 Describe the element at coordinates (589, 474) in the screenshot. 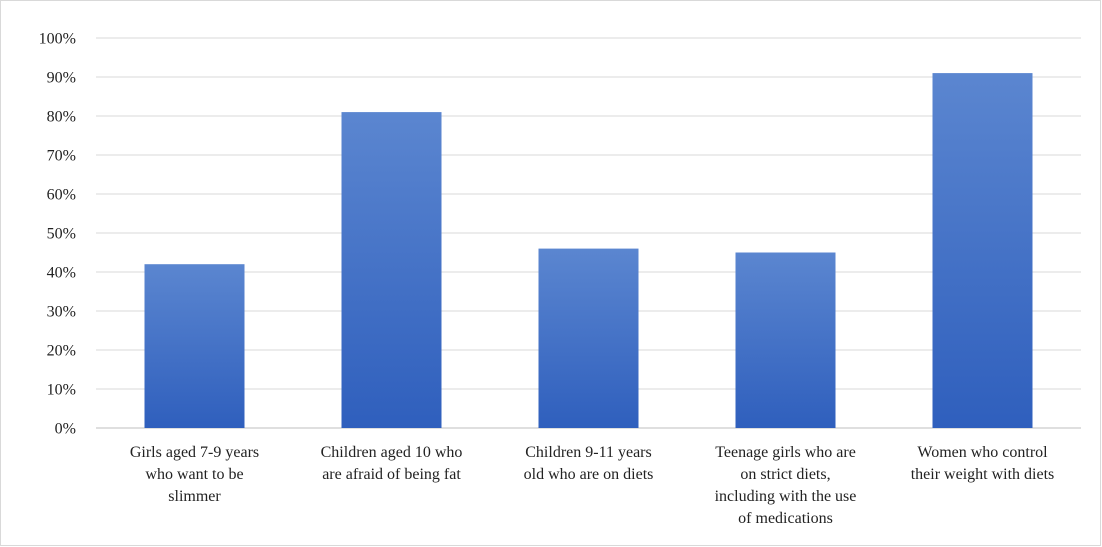

I see `x-category-label-line: old who are on diets` at that location.